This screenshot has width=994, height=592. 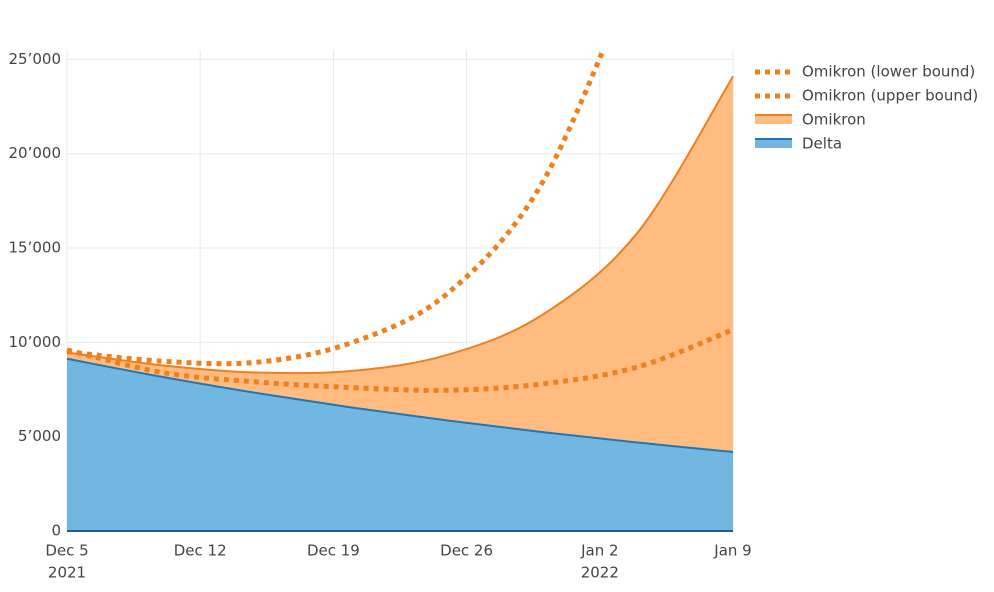 What do you see at coordinates (890, 96) in the screenshot?
I see `legend-label: Omikron (upper bound)` at bounding box center [890, 96].